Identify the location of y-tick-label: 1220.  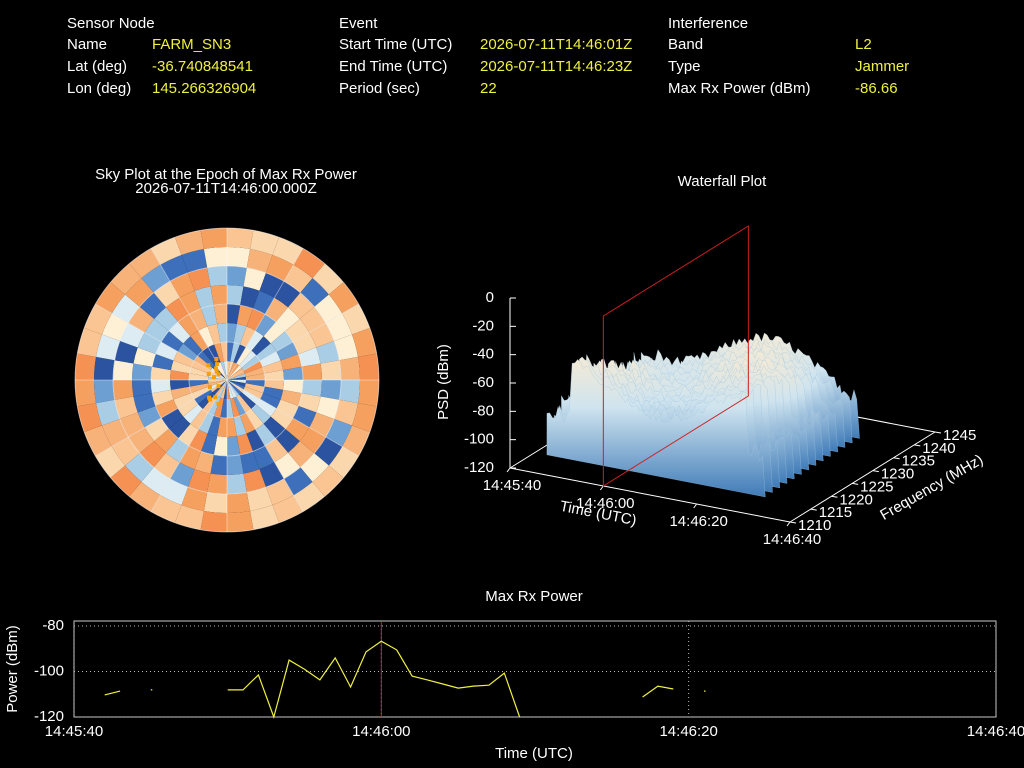
(855, 499).